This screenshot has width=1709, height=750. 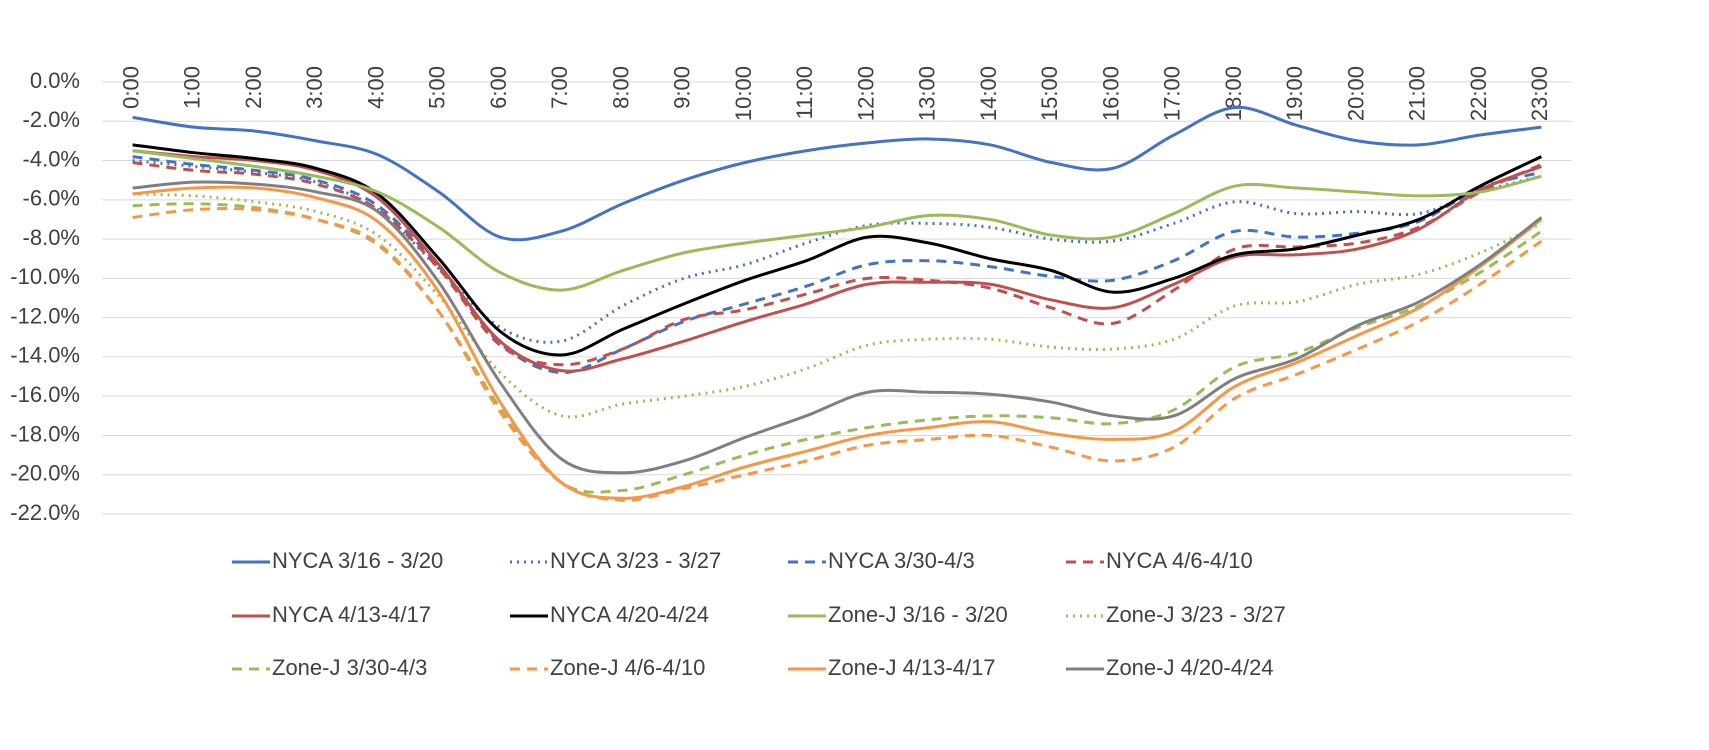 What do you see at coordinates (1179, 560) in the screenshot?
I see `legend-label: NYCA 4/6-4/10` at bounding box center [1179, 560].